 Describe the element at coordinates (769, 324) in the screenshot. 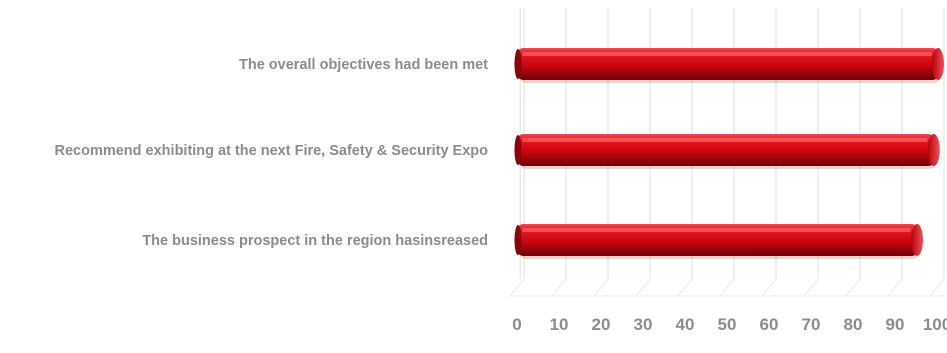

I see `x-tick-label: 60` at that location.